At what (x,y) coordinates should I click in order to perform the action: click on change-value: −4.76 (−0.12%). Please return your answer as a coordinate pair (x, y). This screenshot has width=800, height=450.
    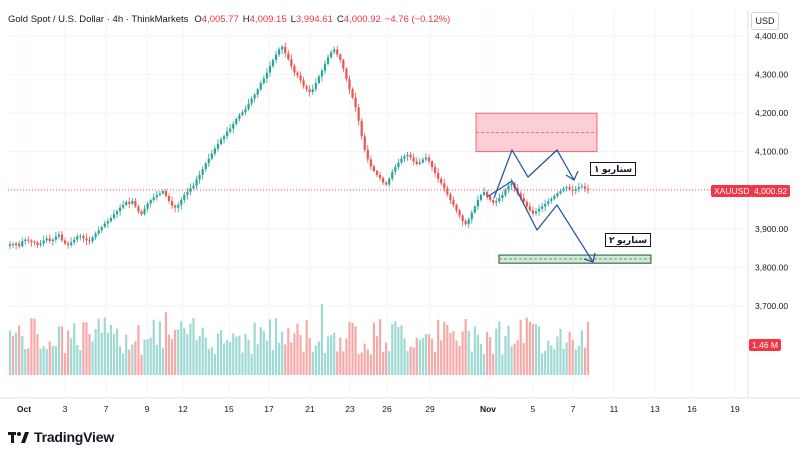
    Looking at the image, I should click on (417, 19).